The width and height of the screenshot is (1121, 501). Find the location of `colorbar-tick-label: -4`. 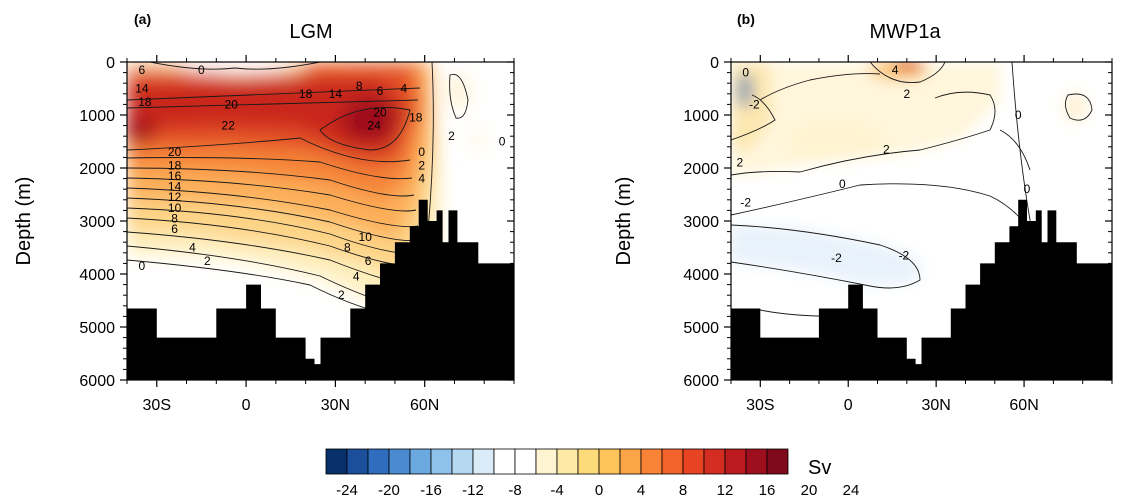

colorbar-tick-label: -4 is located at coordinates (556, 490).